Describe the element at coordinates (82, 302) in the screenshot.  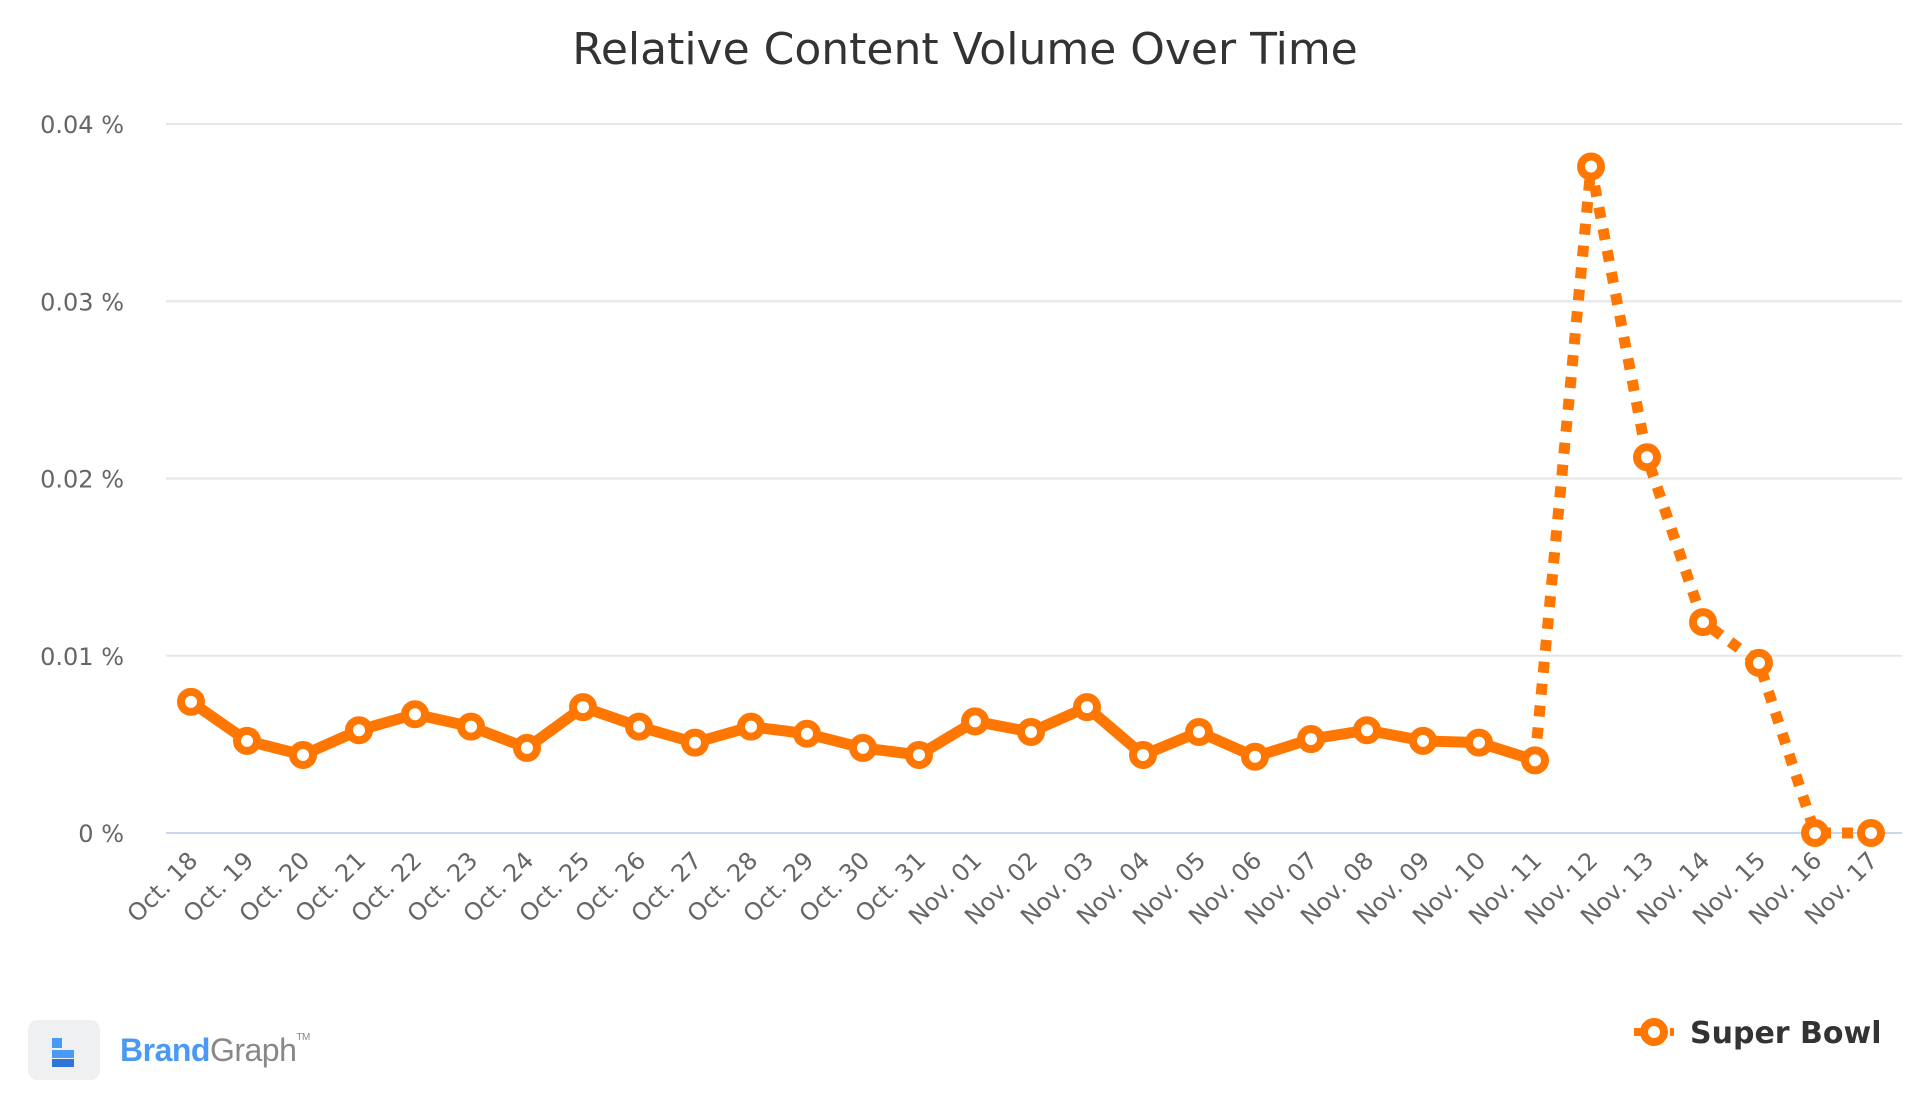
I see `y-tick-label: 0.03 %` at that location.